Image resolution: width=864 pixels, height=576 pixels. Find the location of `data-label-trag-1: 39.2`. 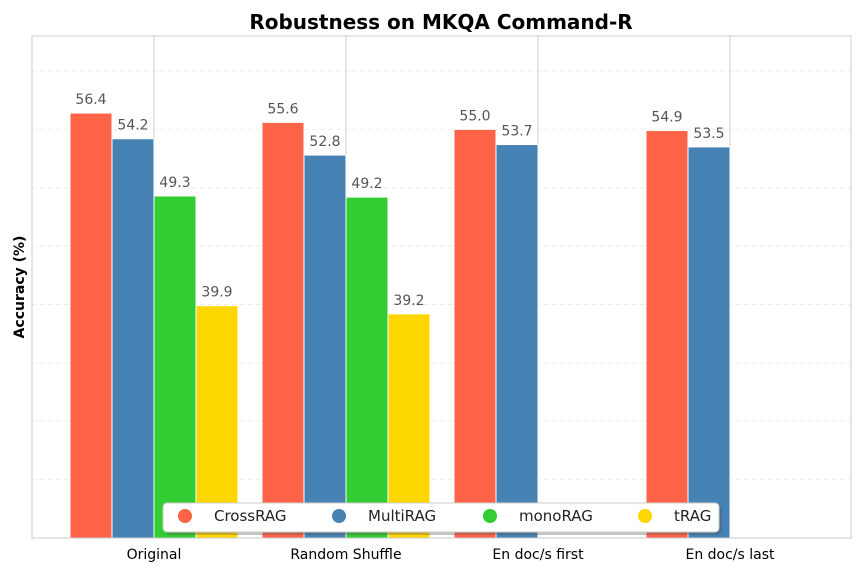

data-label-trag-1: 39.2 is located at coordinates (408, 301).